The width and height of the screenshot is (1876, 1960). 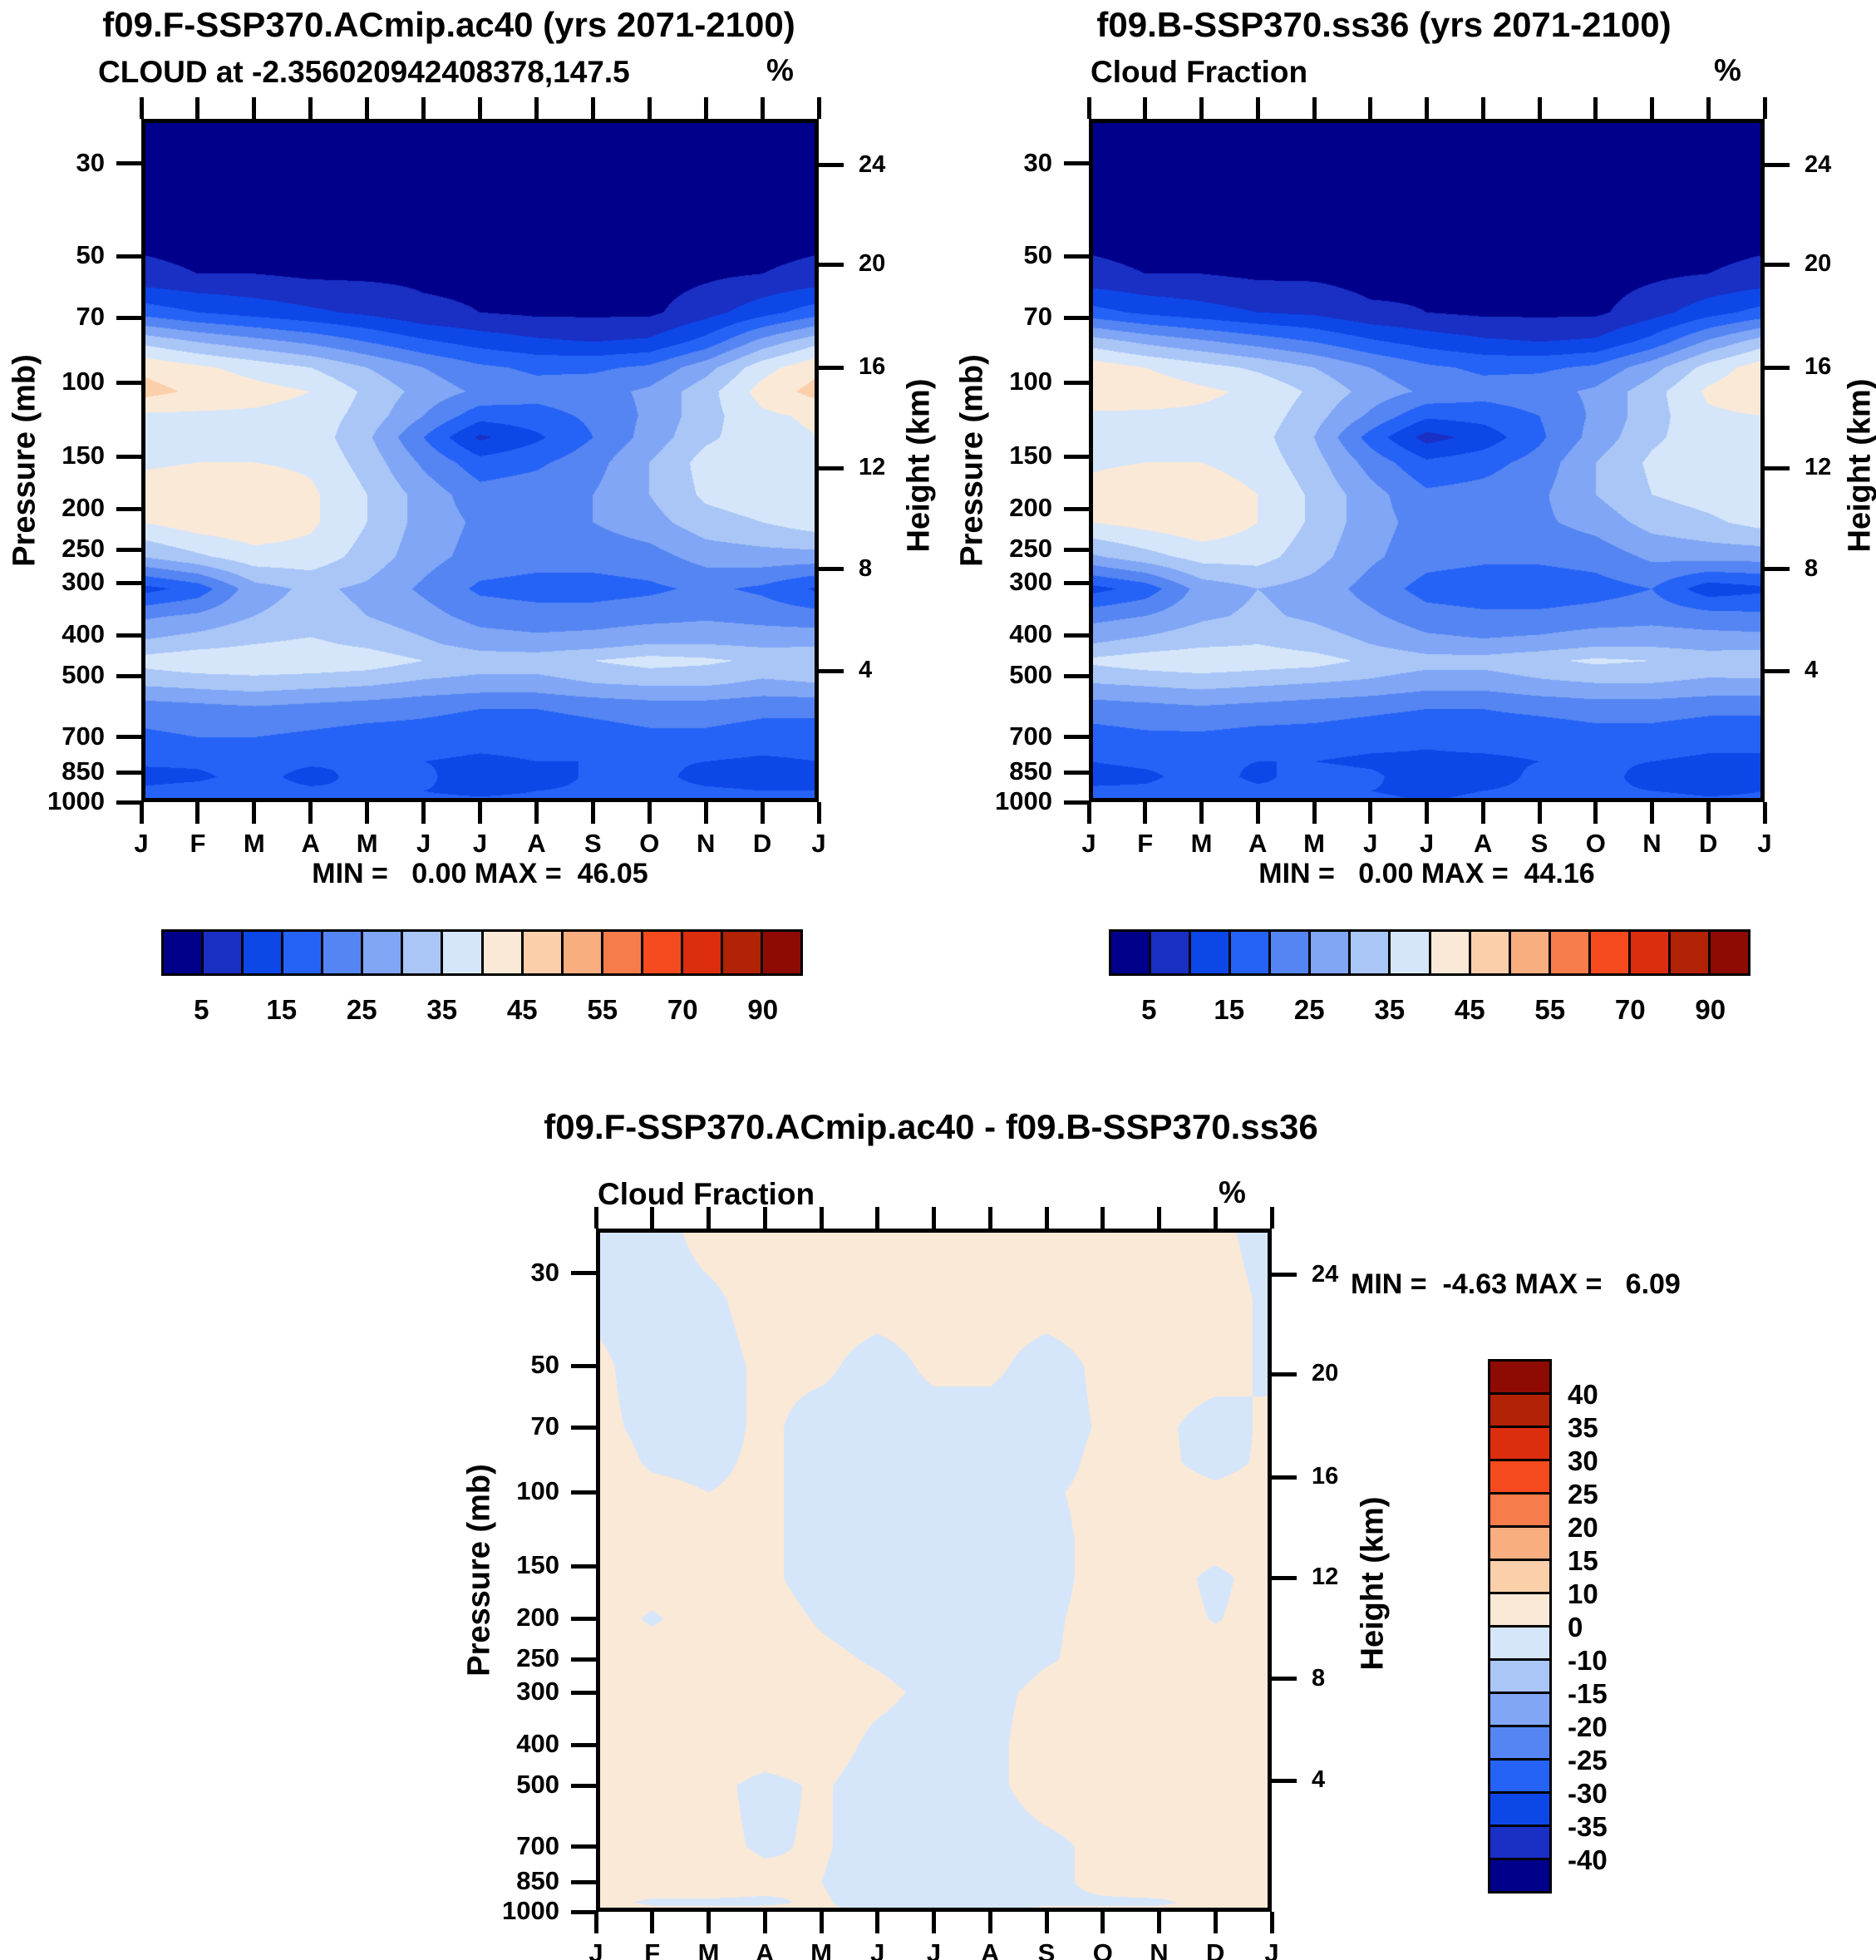 What do you see at coordinates (83, 736) in the screenshot?
I see `pressure-tick-label: 700` at bounding box center [83, 736].